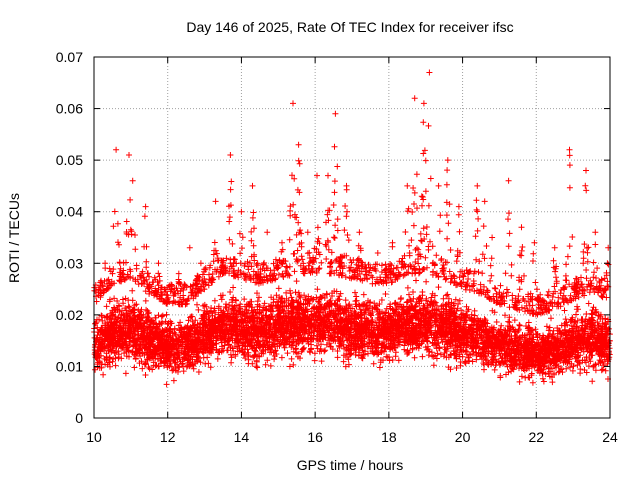 Image resolution: width=640 pixels, height=480 pixels. Describe the element at coordinates (69, 57) in the screenshot. I see `y-tick-label: 0.07` at that location.